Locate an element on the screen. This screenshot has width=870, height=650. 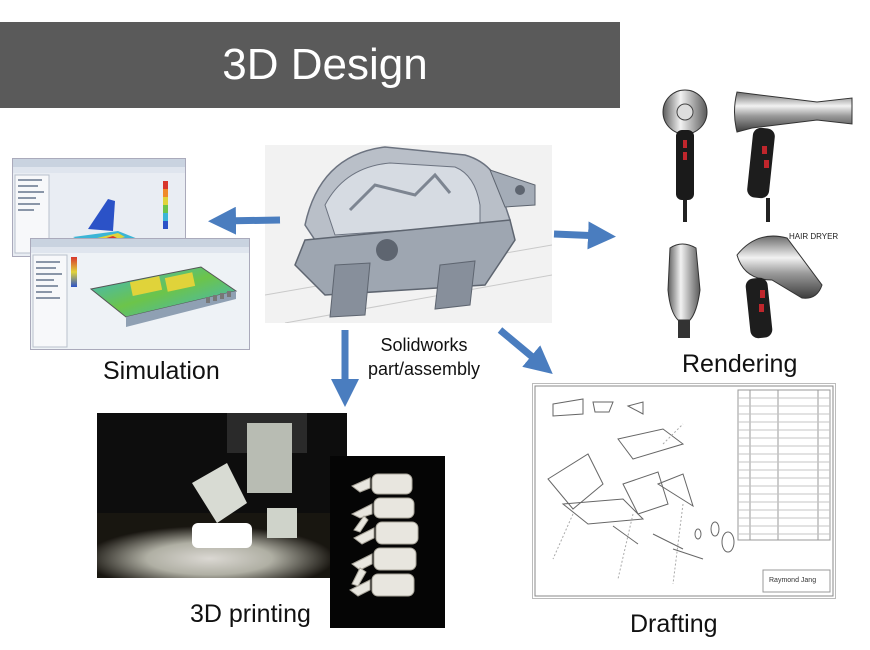
solidworks-model-image is located at coordinates (408, 234).